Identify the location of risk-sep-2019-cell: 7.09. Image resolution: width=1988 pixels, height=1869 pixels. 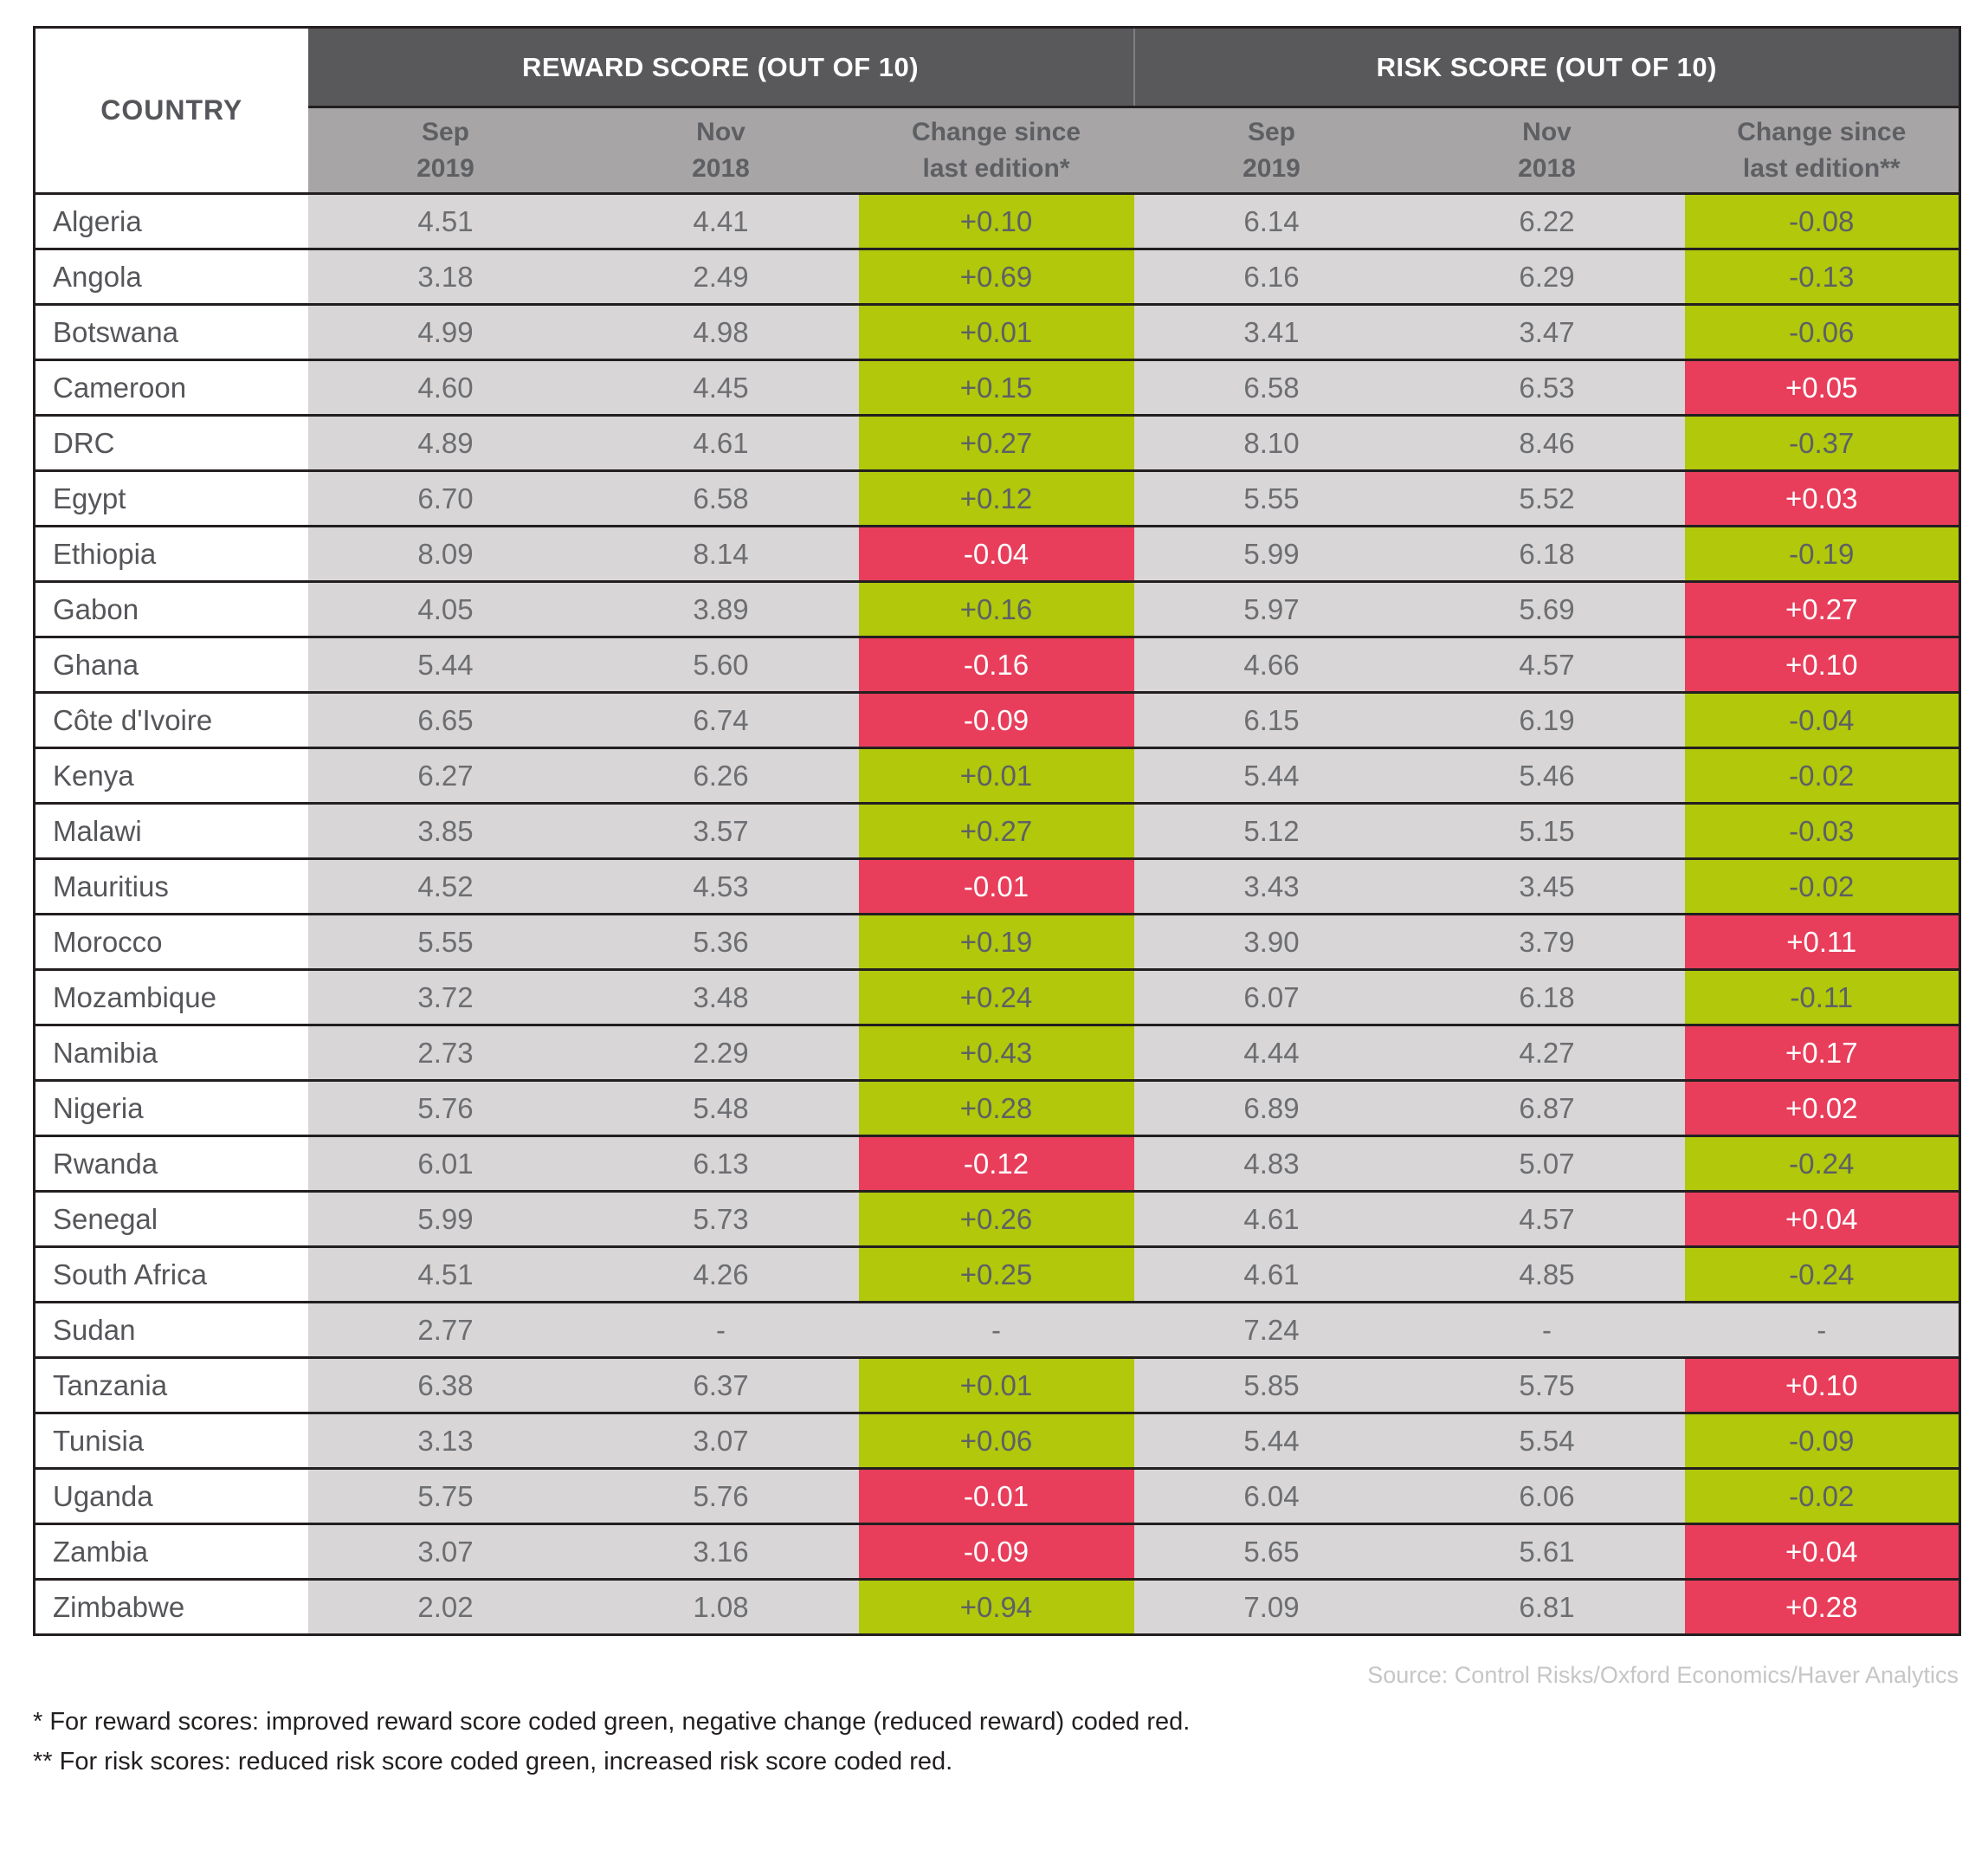
(1271, 1607).